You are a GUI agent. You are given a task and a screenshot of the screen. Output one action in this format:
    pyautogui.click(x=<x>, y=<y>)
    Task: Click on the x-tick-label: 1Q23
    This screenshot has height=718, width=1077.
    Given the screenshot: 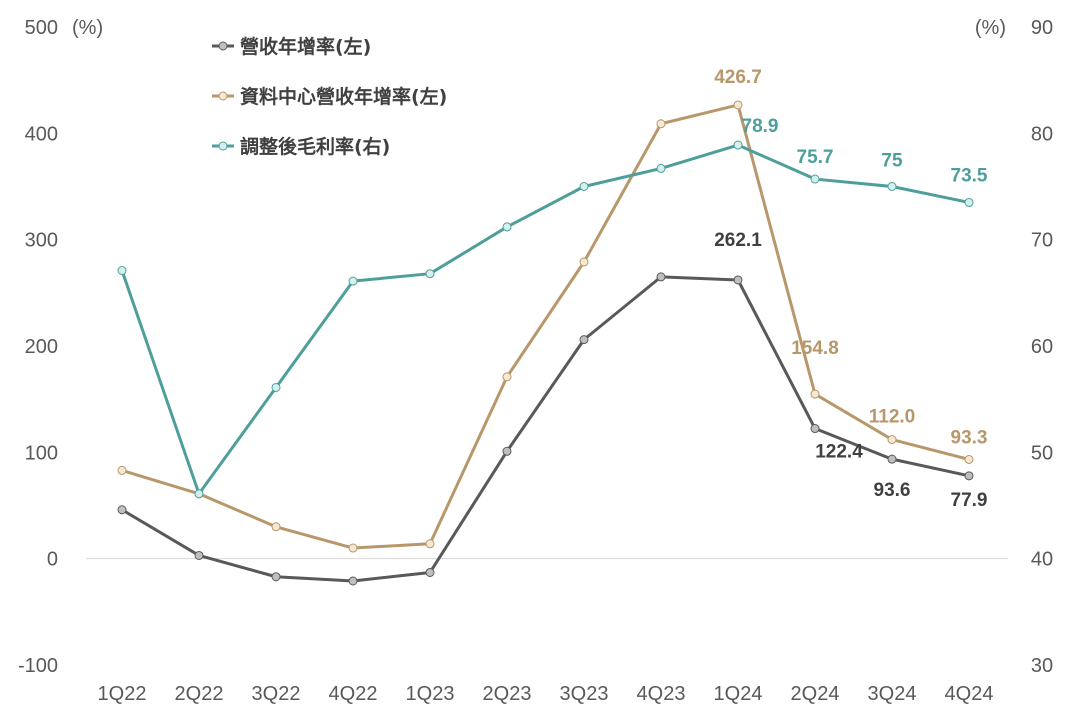 What is the action you would take?
    pyautogui.click(x=430, y=694)
    